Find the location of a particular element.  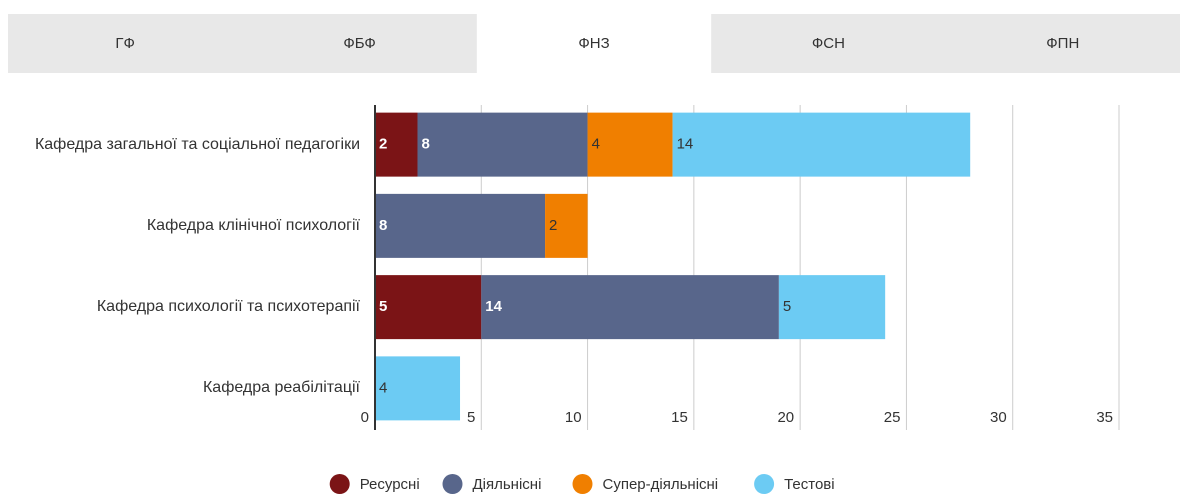

x-tick-label: 5 is located at coordinates (471, 417).